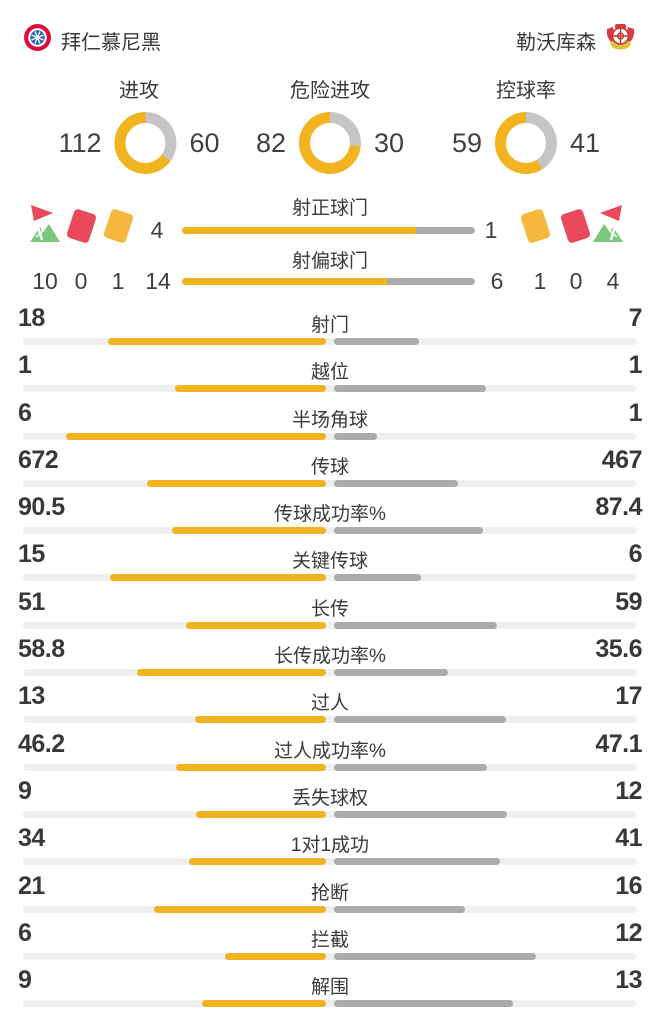 This screenshot has height=1034, width=660. I want to click on donut-home-value: 59, so click(466, 142).